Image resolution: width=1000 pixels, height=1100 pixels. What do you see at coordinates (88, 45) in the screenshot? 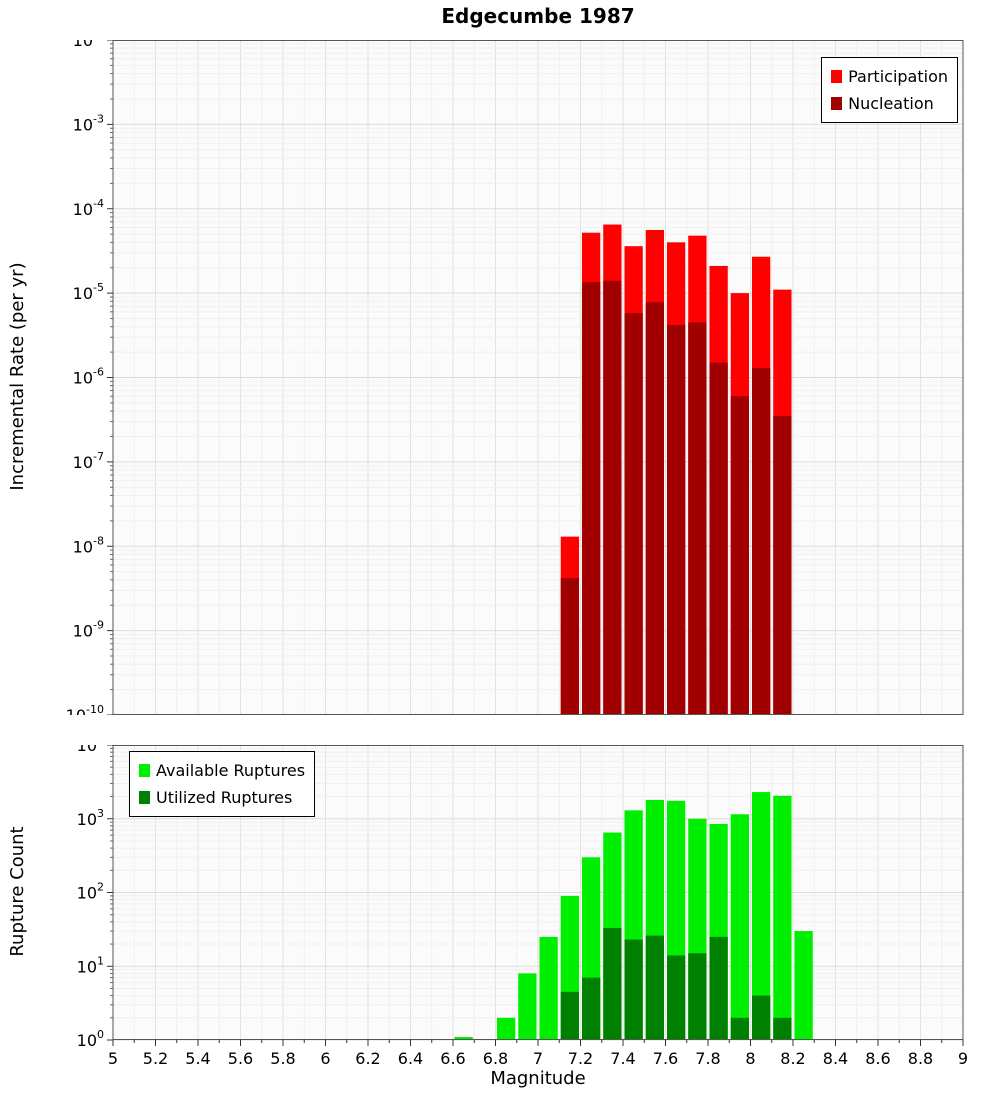
I see `svg-text: 10-2` at bounding box center [88, 45].